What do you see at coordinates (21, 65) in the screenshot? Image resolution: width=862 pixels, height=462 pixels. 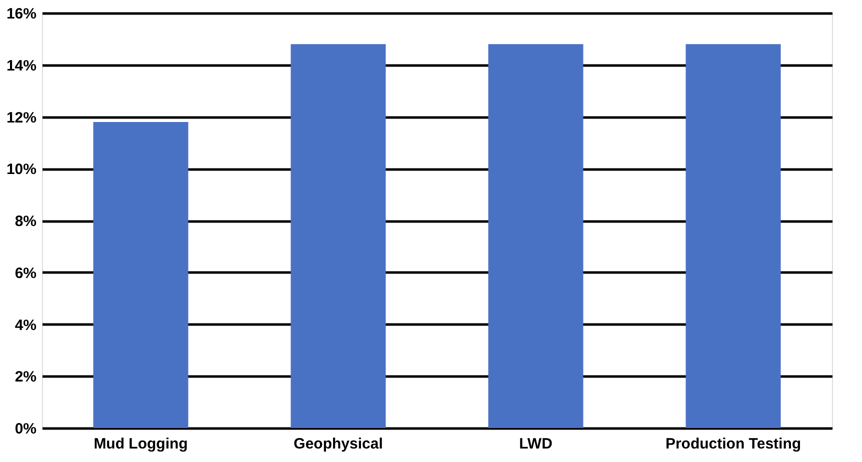 I see `y-tick-label: 14%` at bounding box center [21, 65].